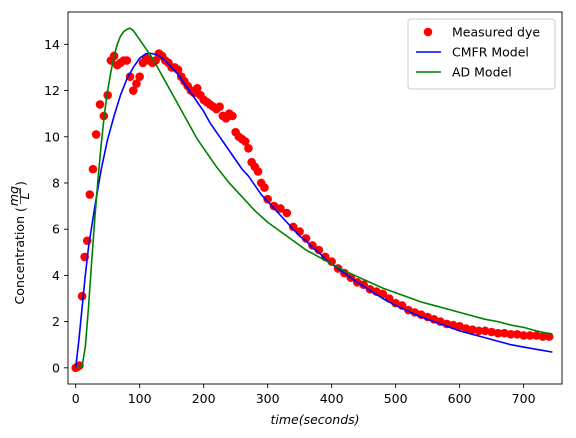 The height and width of the screenshot is (438, 576). What do you see at coordinates (20, 183) in the screenshot?
I see `y-axis-label-paren-close: )` at bounding box center [20, 183].